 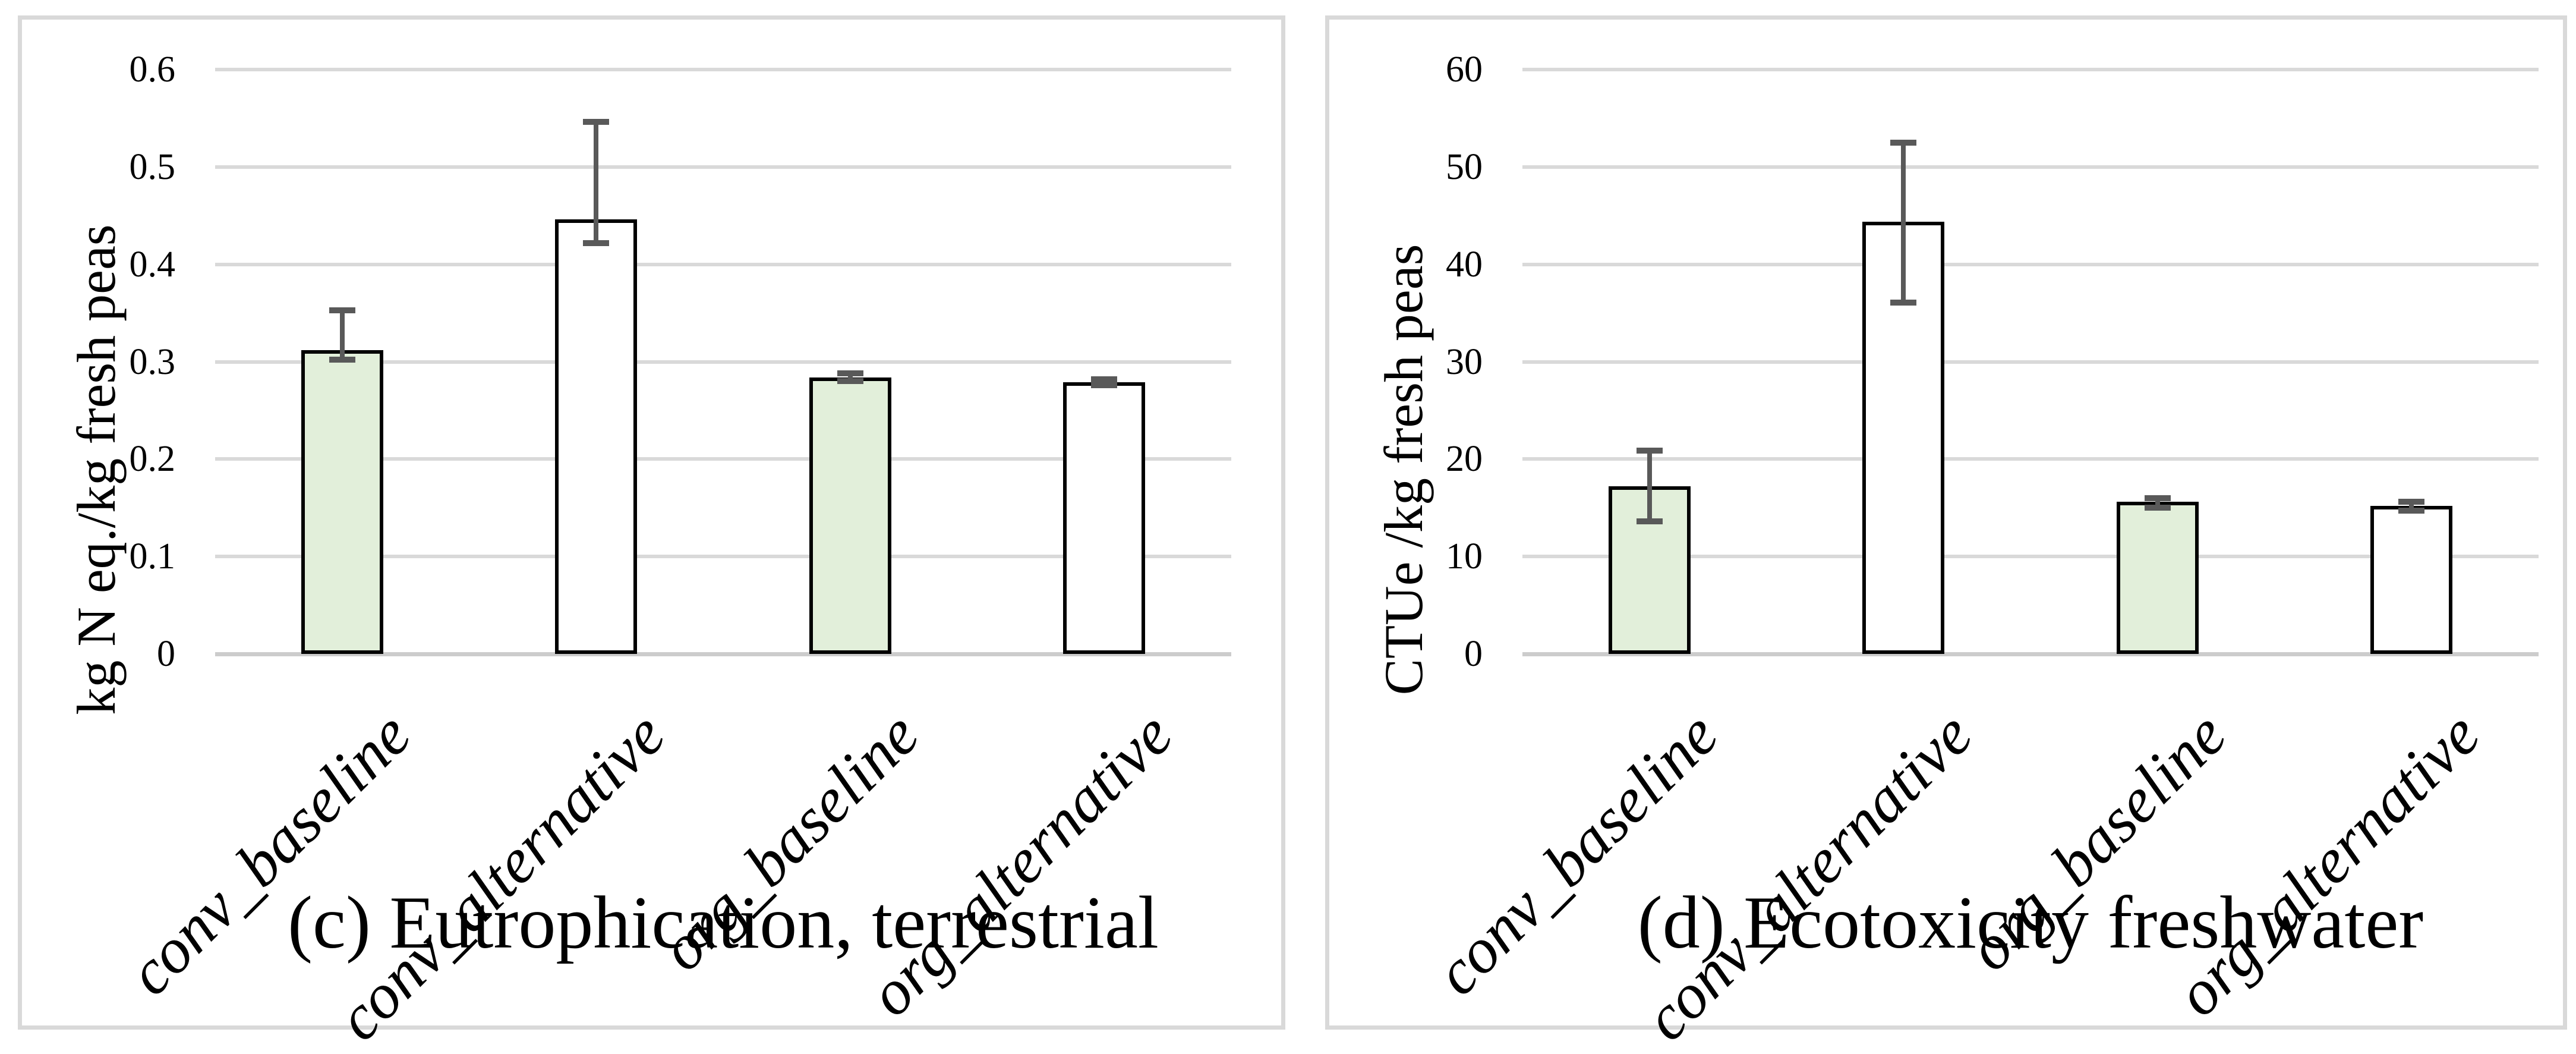 I want to click on y-tick-label: 50, so click(x=1465, y=166).